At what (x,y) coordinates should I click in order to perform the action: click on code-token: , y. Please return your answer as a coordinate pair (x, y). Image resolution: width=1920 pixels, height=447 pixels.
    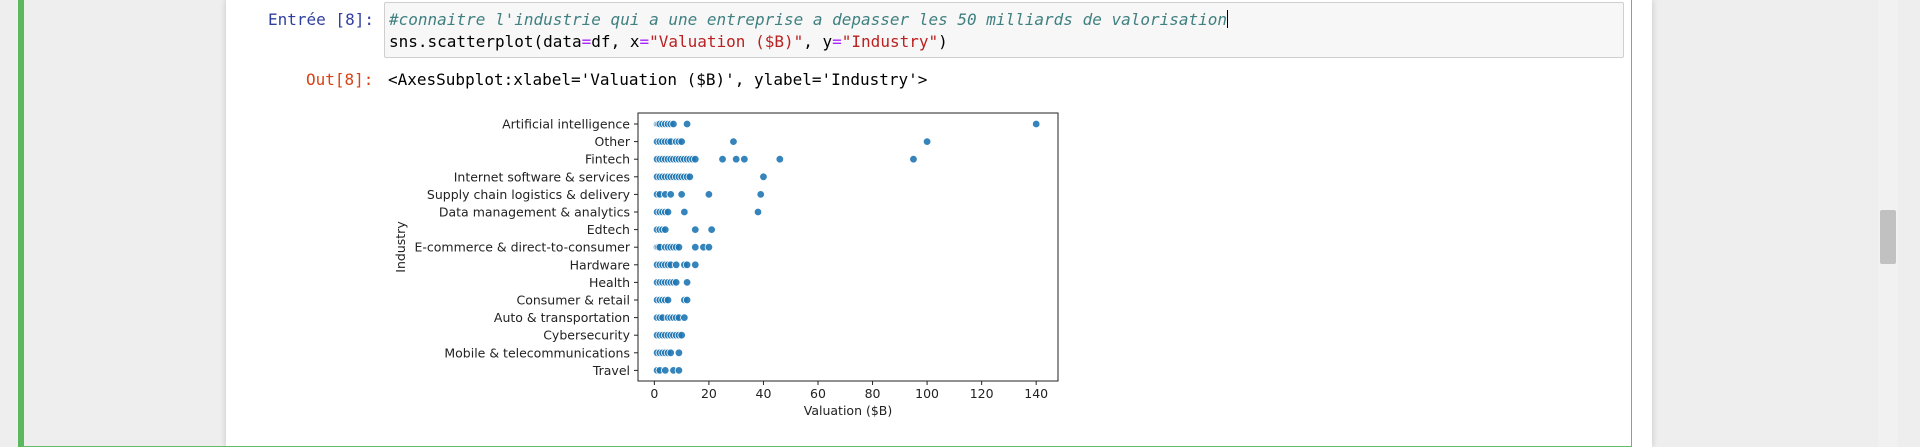
    Looking at the image, I should click on (818, 41).